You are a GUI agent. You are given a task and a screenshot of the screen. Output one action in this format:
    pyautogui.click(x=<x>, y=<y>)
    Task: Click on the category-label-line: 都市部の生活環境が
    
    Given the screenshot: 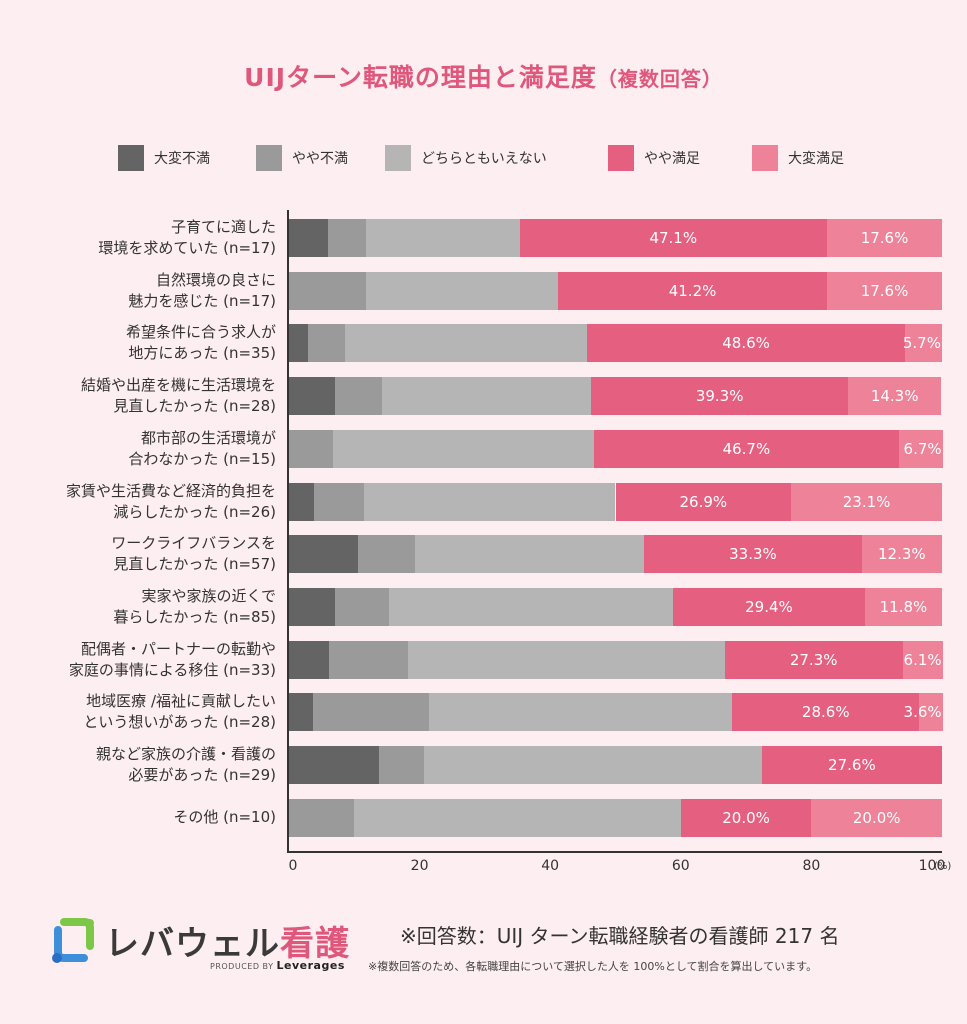 What is the action you would take?
    pyautogui.click(x=208, y=437)
    